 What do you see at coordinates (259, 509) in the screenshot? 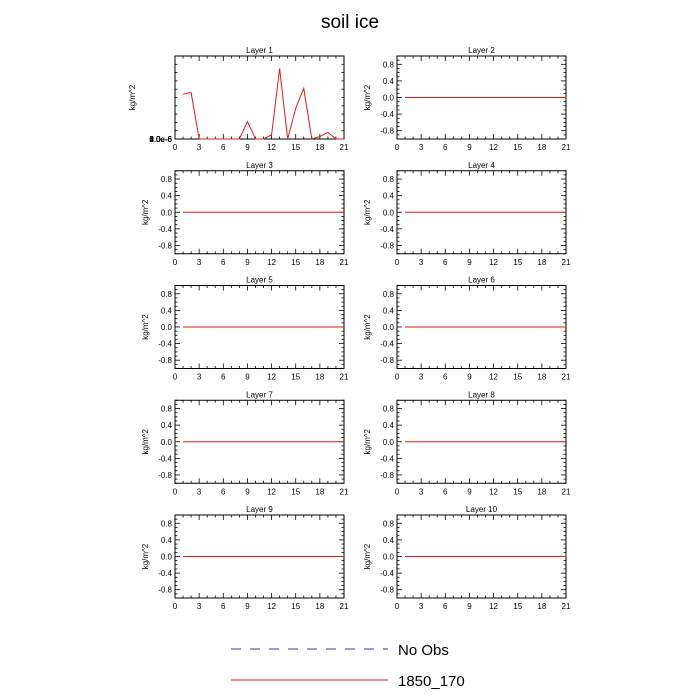
I see `panel-title: Layer 9` at bounding box center [259, 509].